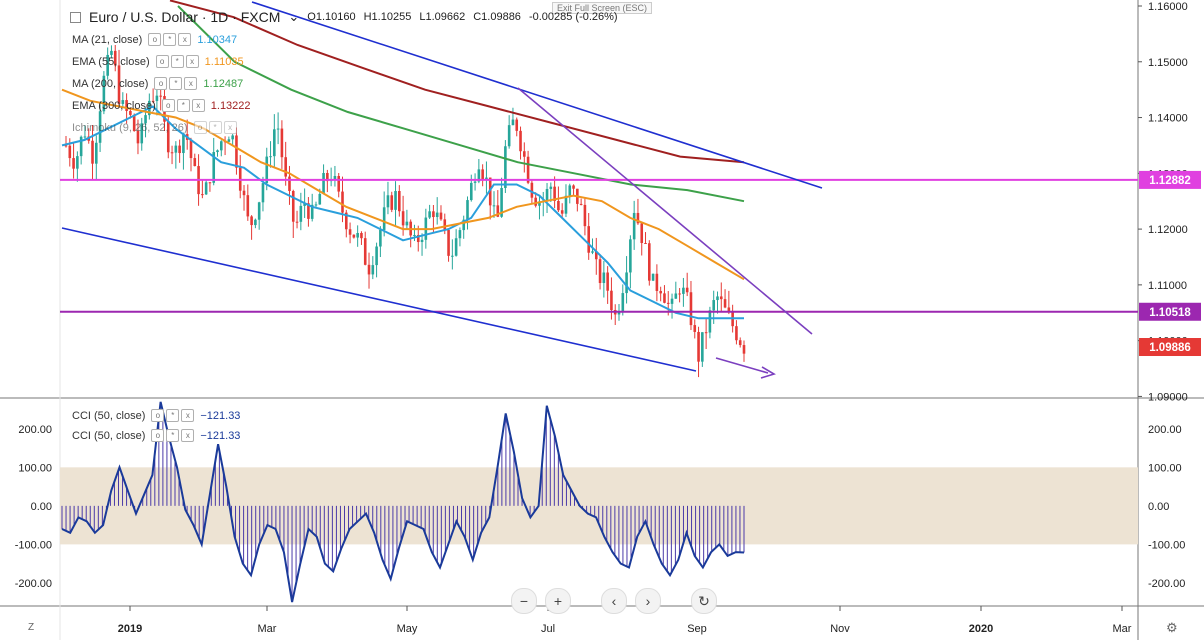  I want to click on legend-ma200: MA (200, close) o * x 1.12487, so click(157, 83).